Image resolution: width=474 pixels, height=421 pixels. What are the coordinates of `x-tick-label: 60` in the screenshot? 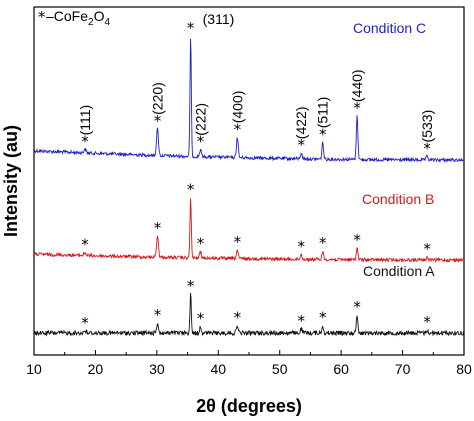 It's located at (341, 369).